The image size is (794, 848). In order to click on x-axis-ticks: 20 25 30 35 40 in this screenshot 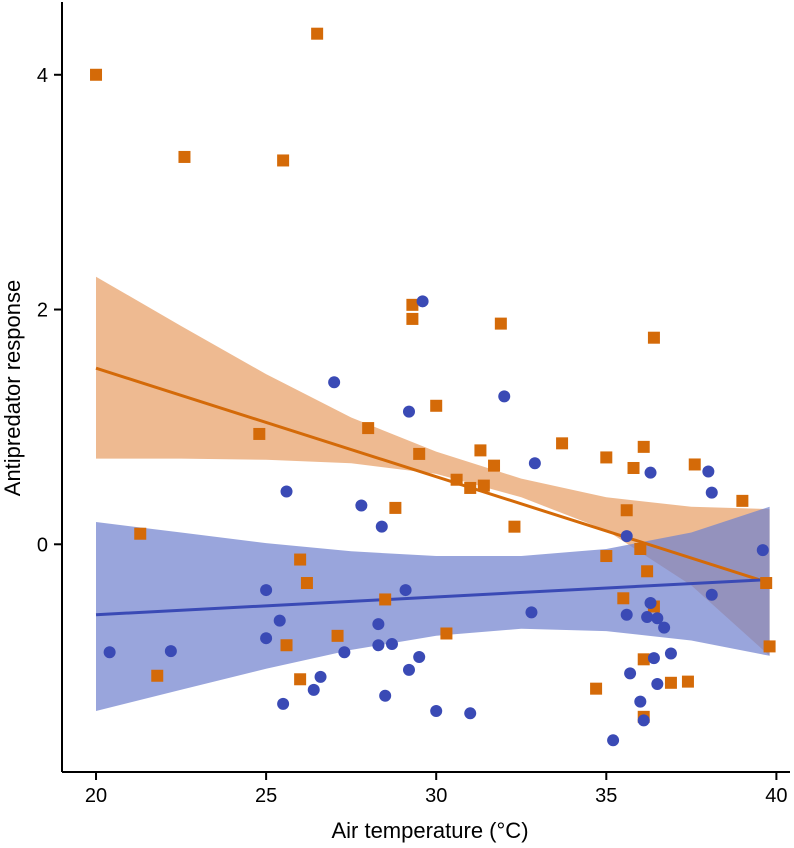, I will do `click(436, 789)`.